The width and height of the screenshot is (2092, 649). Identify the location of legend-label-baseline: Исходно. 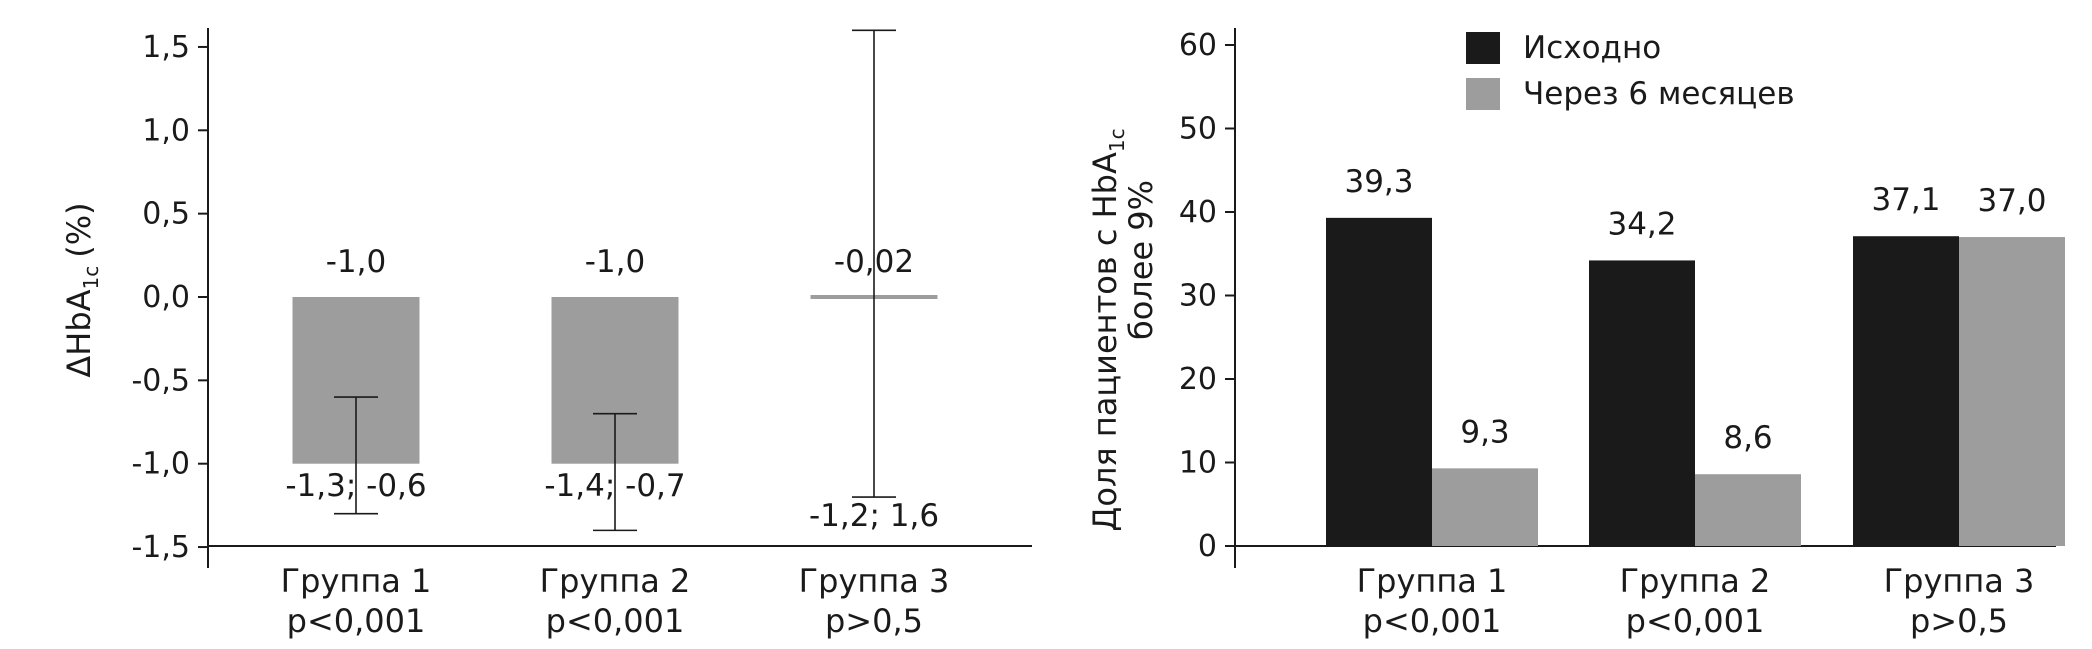
(1592, 48).